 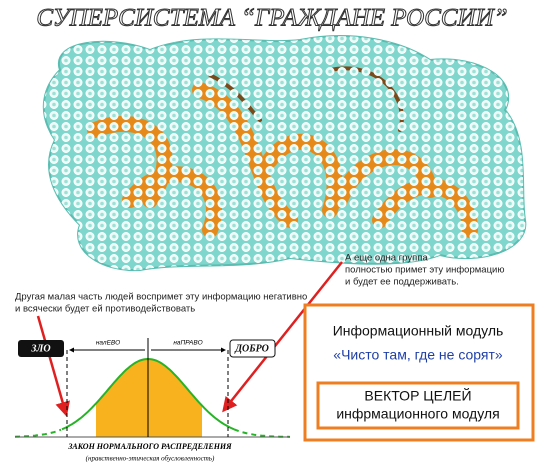 I want to click on good-label: ДОБРО, so click(x=251, y=348).